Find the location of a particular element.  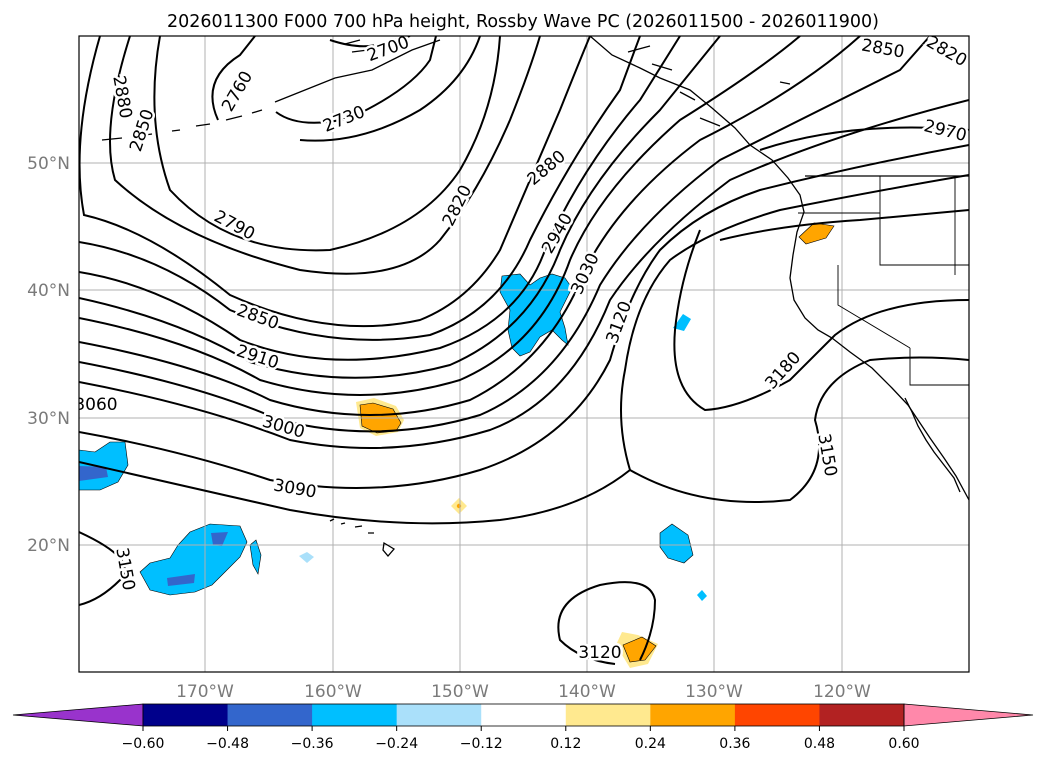

lat-tick-label: 20°N is located at coordinates (48, 546).